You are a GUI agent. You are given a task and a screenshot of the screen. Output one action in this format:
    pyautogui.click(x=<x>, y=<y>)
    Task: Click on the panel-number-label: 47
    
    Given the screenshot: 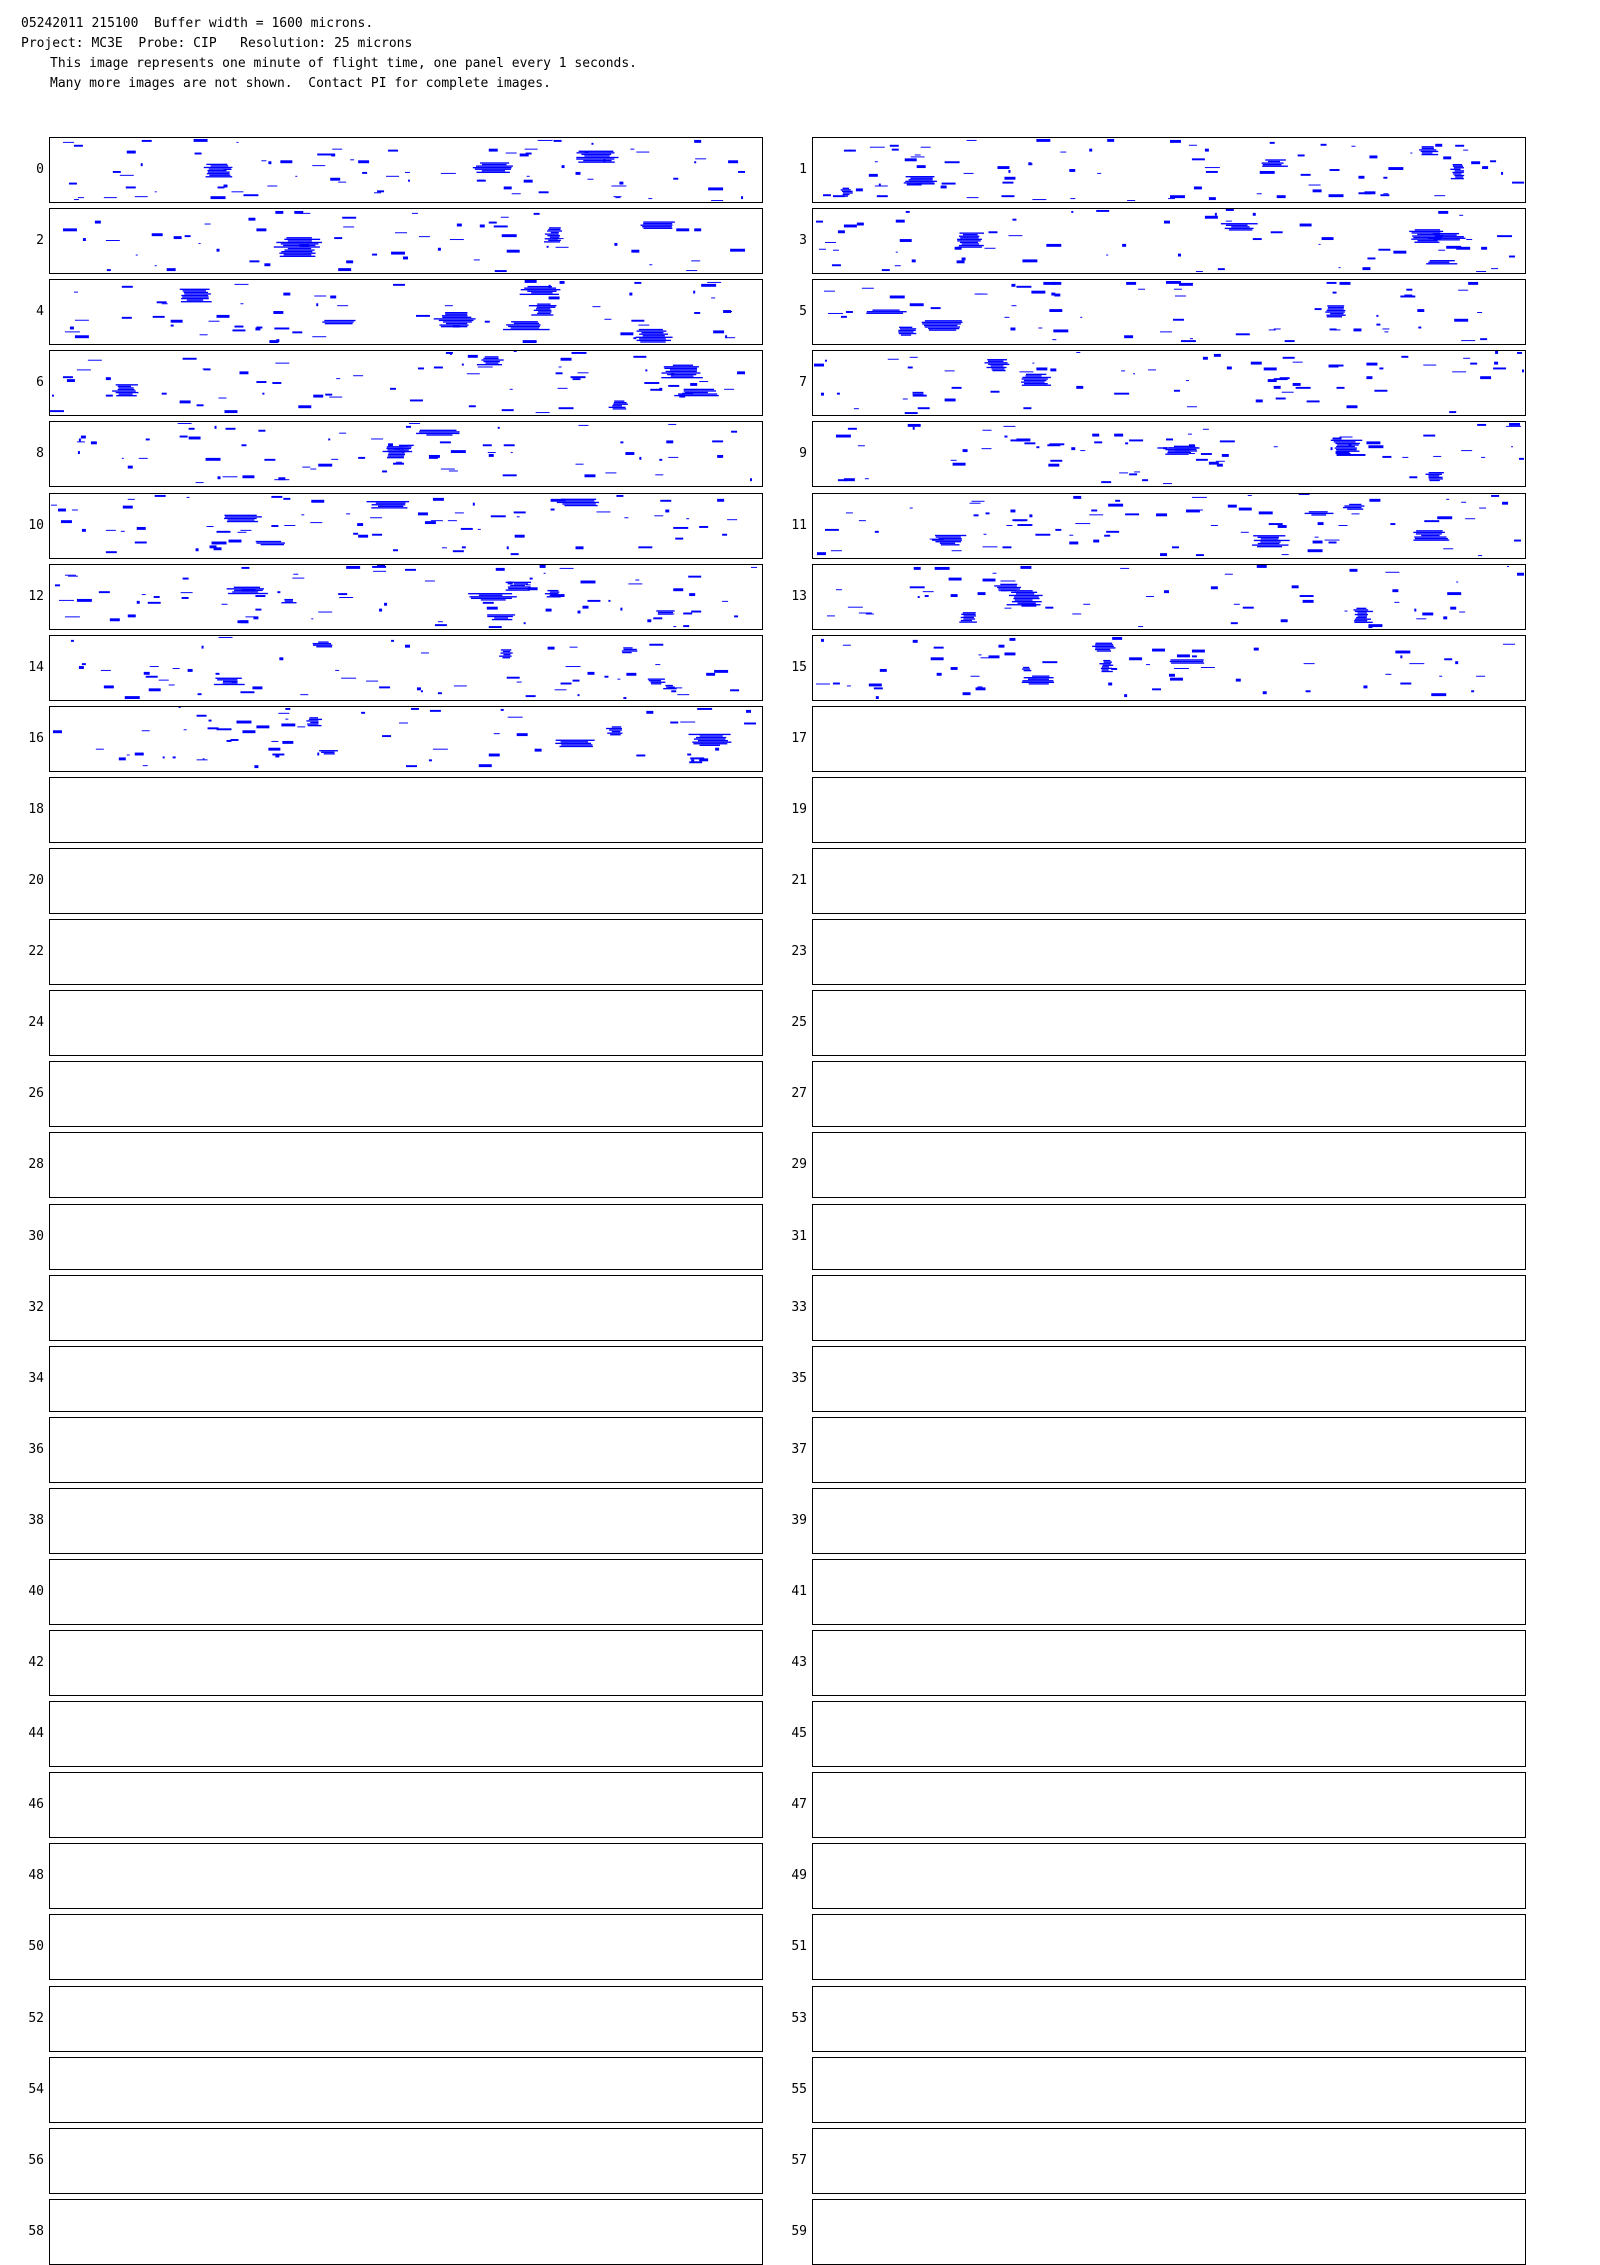 What is the action you would take?
    pyautogui.click(x=799, y=1804)
    